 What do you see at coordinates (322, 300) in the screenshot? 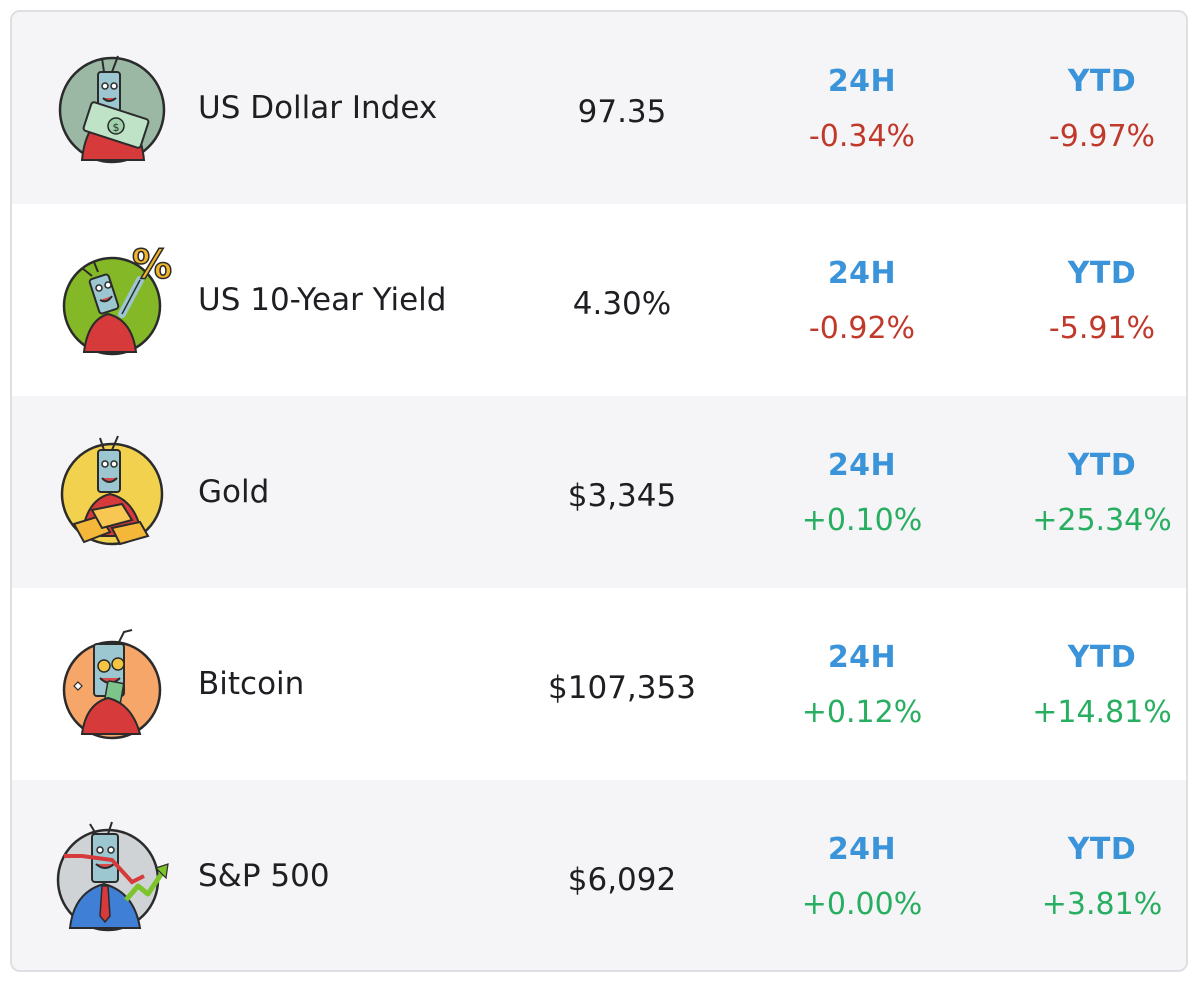
I see `asset-name: US 10-Year Yield` at bounding box center [322, 300].